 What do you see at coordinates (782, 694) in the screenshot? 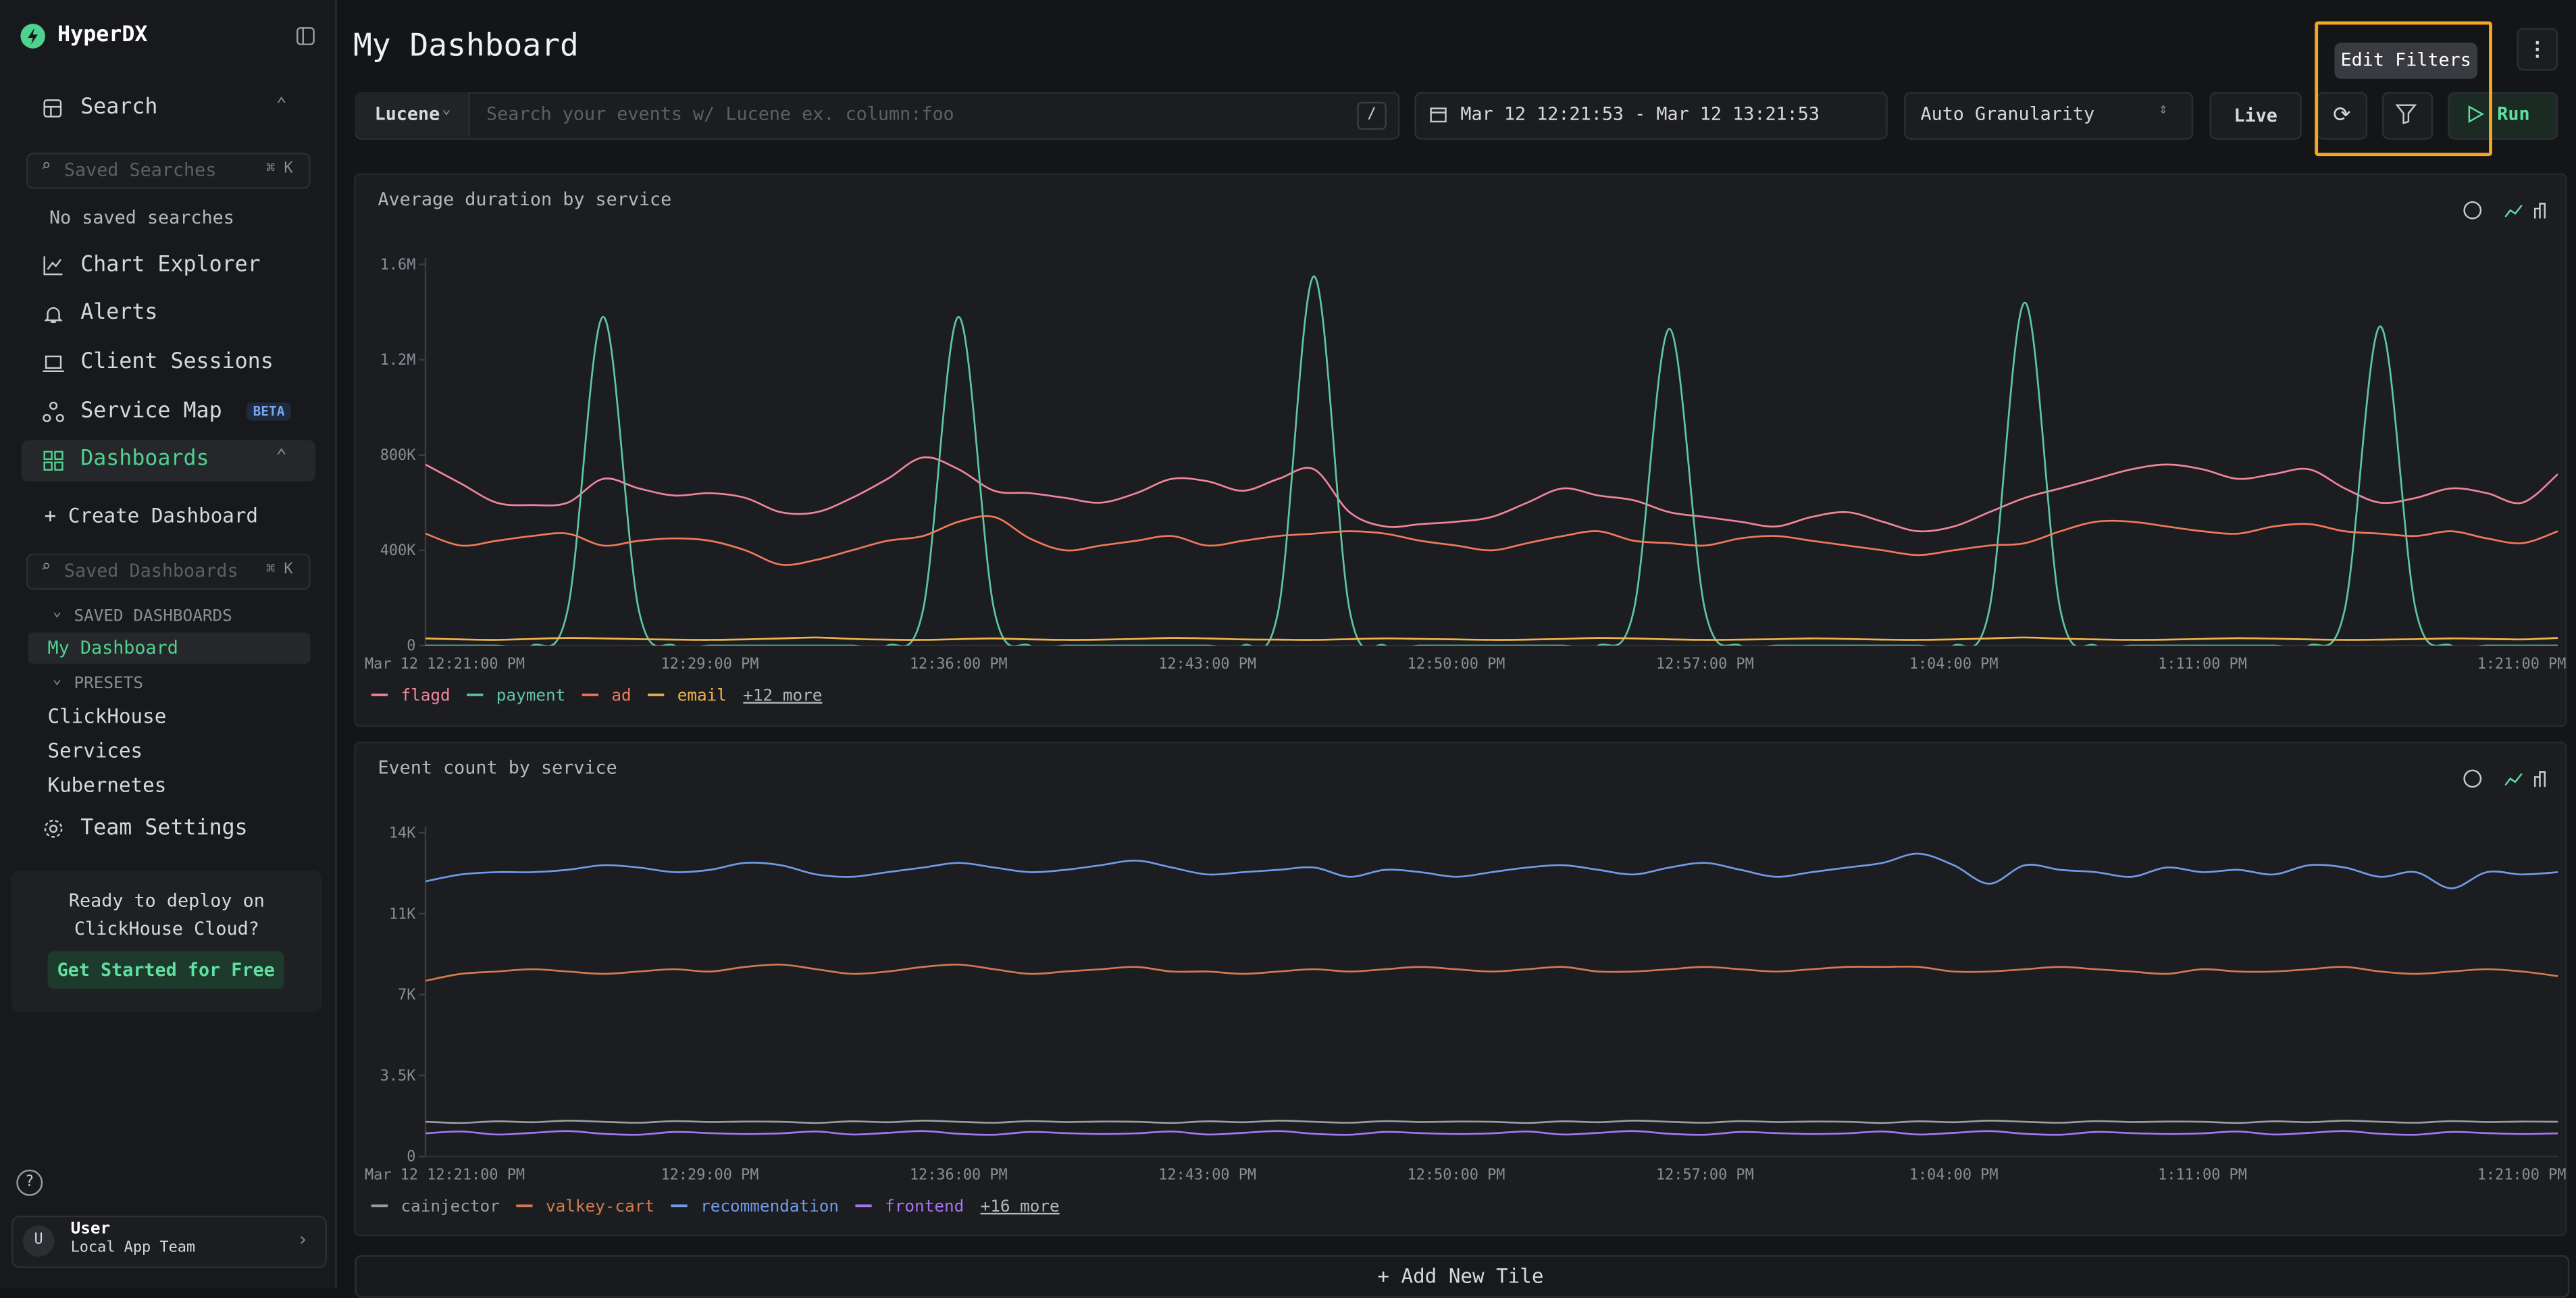
I see `legend-more: +12 more` at bounding box center [782, 694].